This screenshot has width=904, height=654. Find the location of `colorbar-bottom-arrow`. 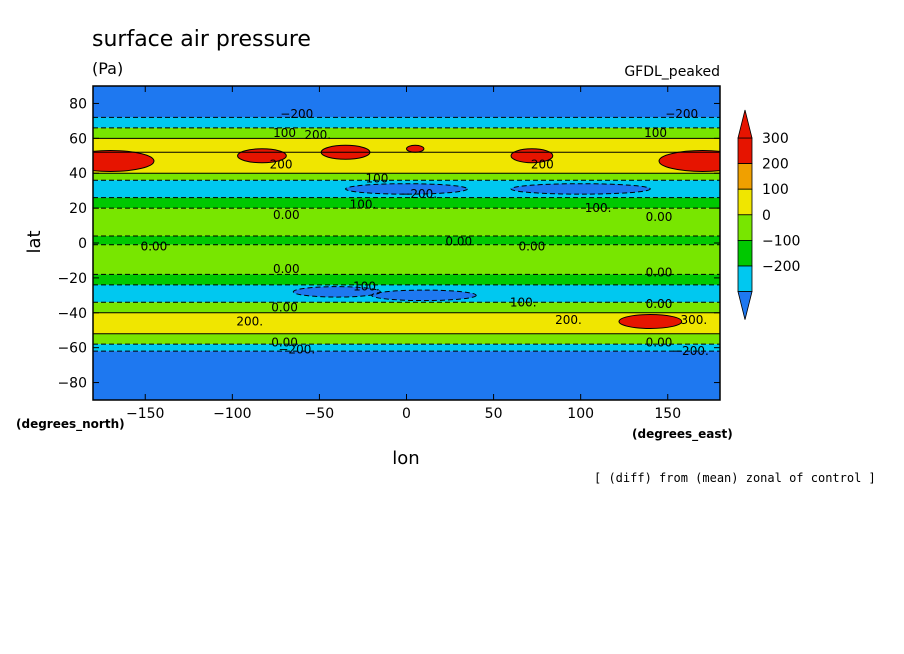

colorbar-bottom-arrow is located at coordinates (745, 305).